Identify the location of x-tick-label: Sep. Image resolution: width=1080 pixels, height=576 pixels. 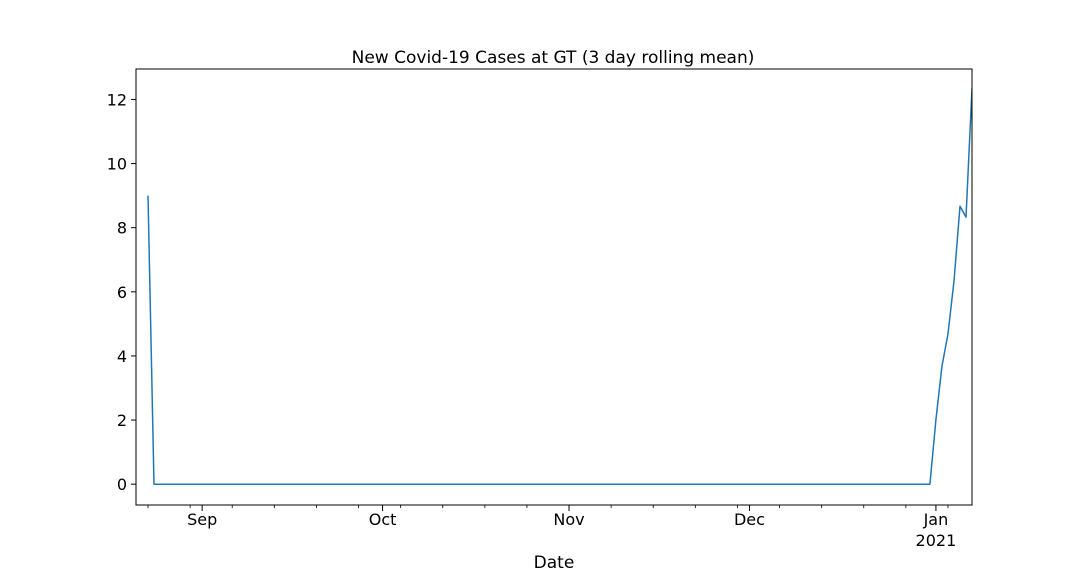
(202, 519).